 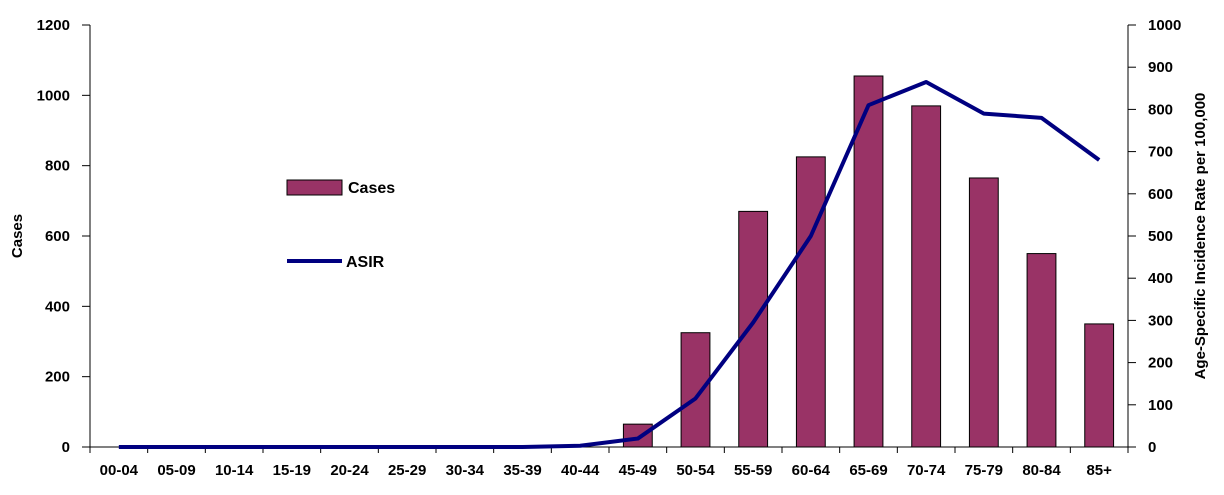 I want to click on left-tick-label: 600, so click(x=57, y=236).